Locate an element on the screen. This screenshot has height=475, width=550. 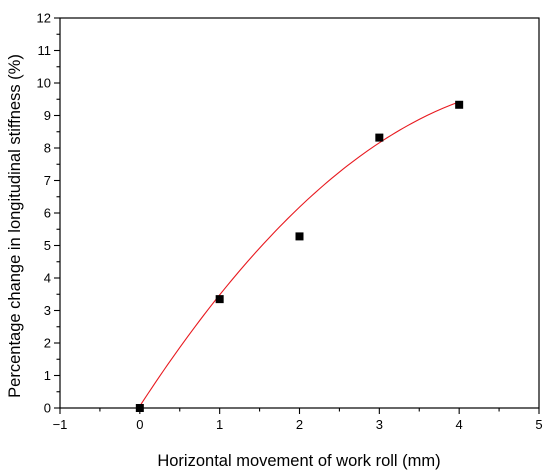
y-tick-label: 3 is located at coordinates (47, 310).